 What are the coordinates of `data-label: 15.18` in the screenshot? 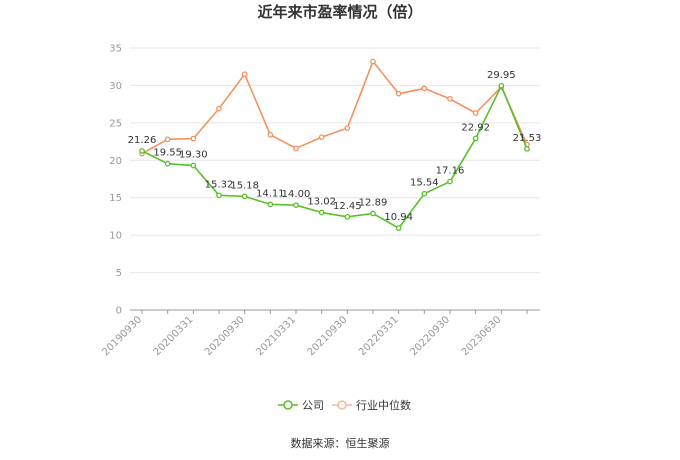 It's located at (244, 185).